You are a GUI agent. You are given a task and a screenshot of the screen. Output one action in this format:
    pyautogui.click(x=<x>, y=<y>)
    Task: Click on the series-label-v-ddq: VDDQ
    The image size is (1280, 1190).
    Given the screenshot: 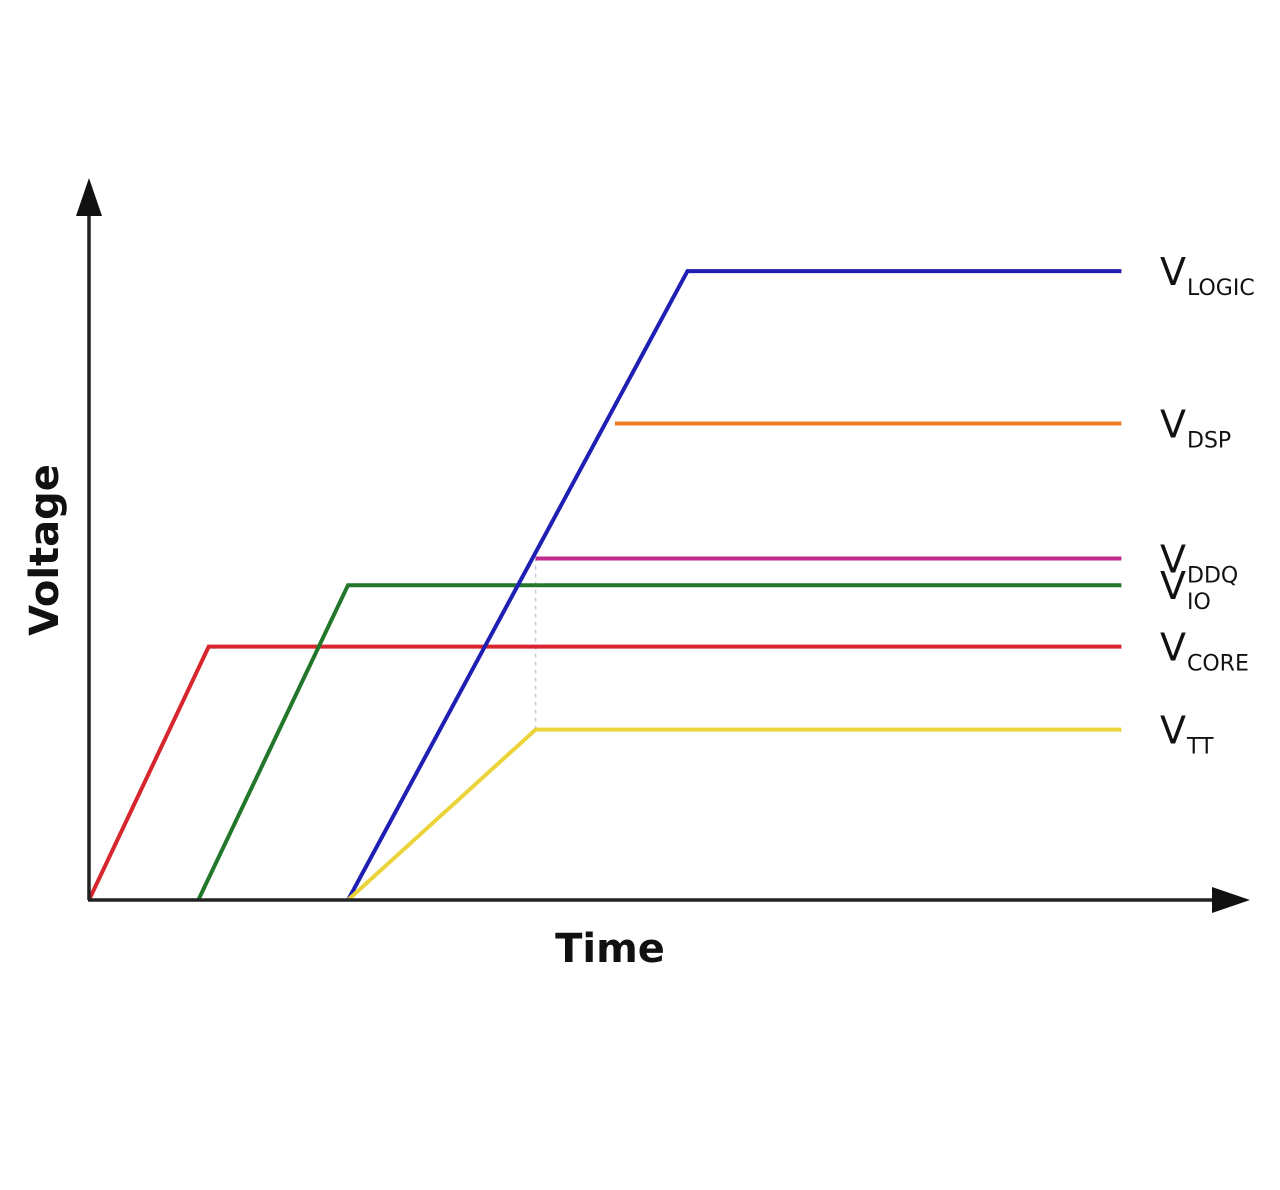 What is the action you would take?
    pyautogui.click(x=1199, y=563)
    